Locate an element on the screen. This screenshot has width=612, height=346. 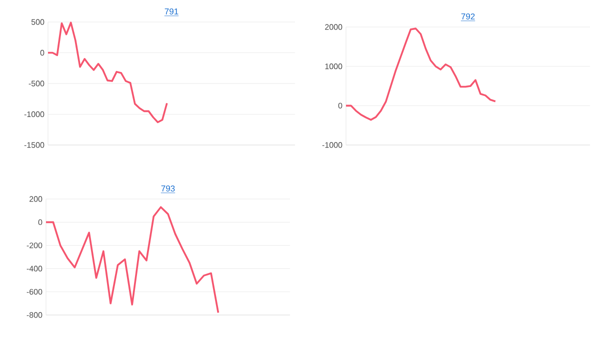
y-tick-label: 500 is located at coordinates (37, 22).